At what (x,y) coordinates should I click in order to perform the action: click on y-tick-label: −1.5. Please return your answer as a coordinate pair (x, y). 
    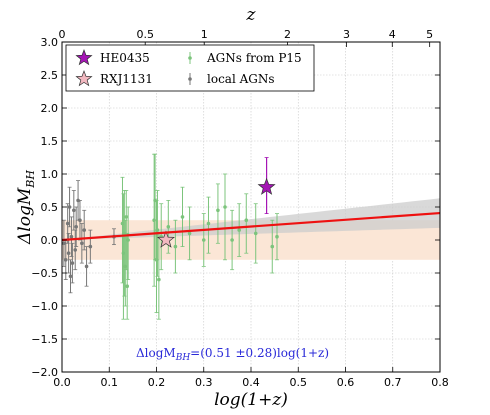
    Looking at the image, I should click on (44, 339).